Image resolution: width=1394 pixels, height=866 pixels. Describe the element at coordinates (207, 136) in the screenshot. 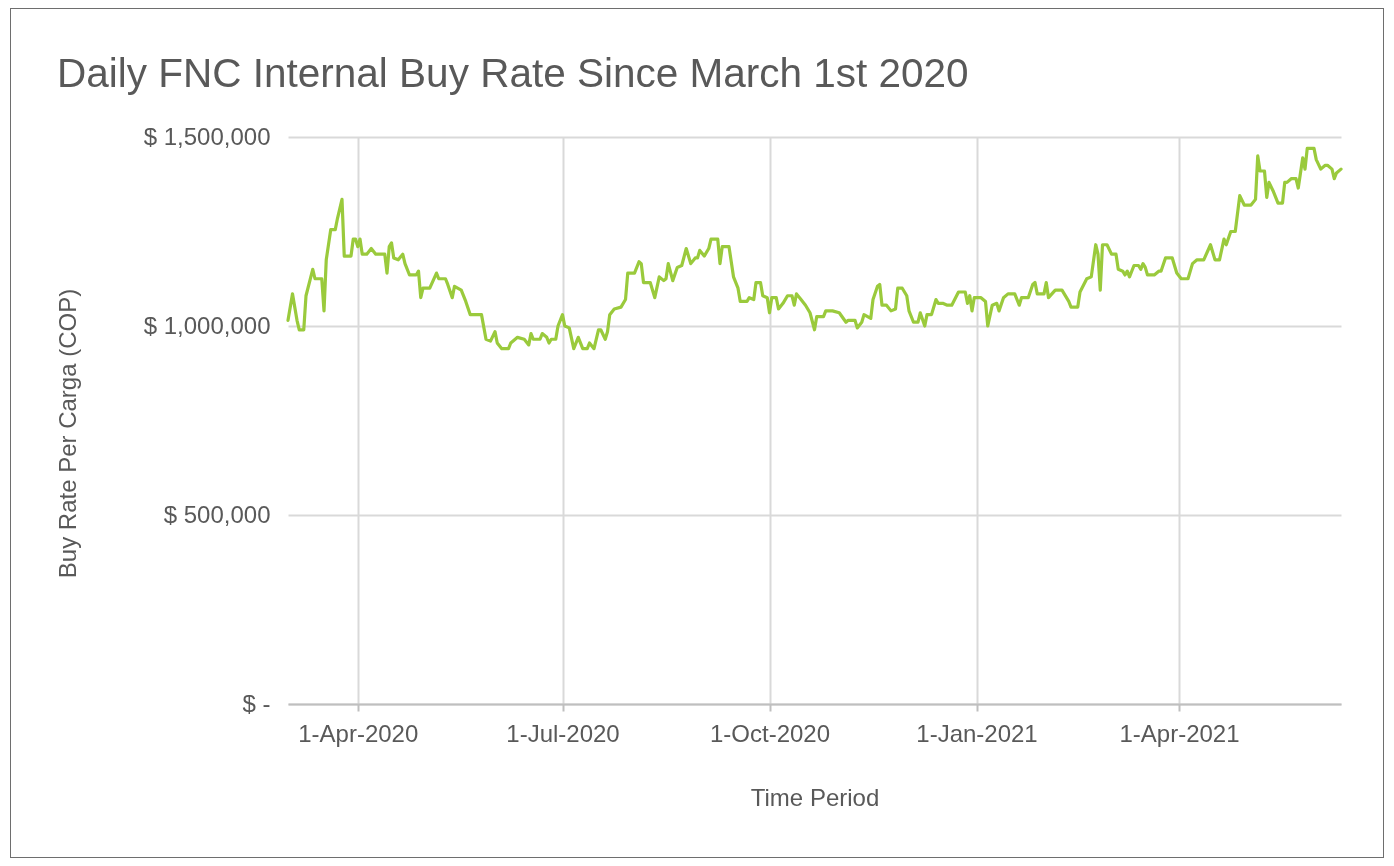

I see `y-tick-label: $ 1,500,000` at that location.